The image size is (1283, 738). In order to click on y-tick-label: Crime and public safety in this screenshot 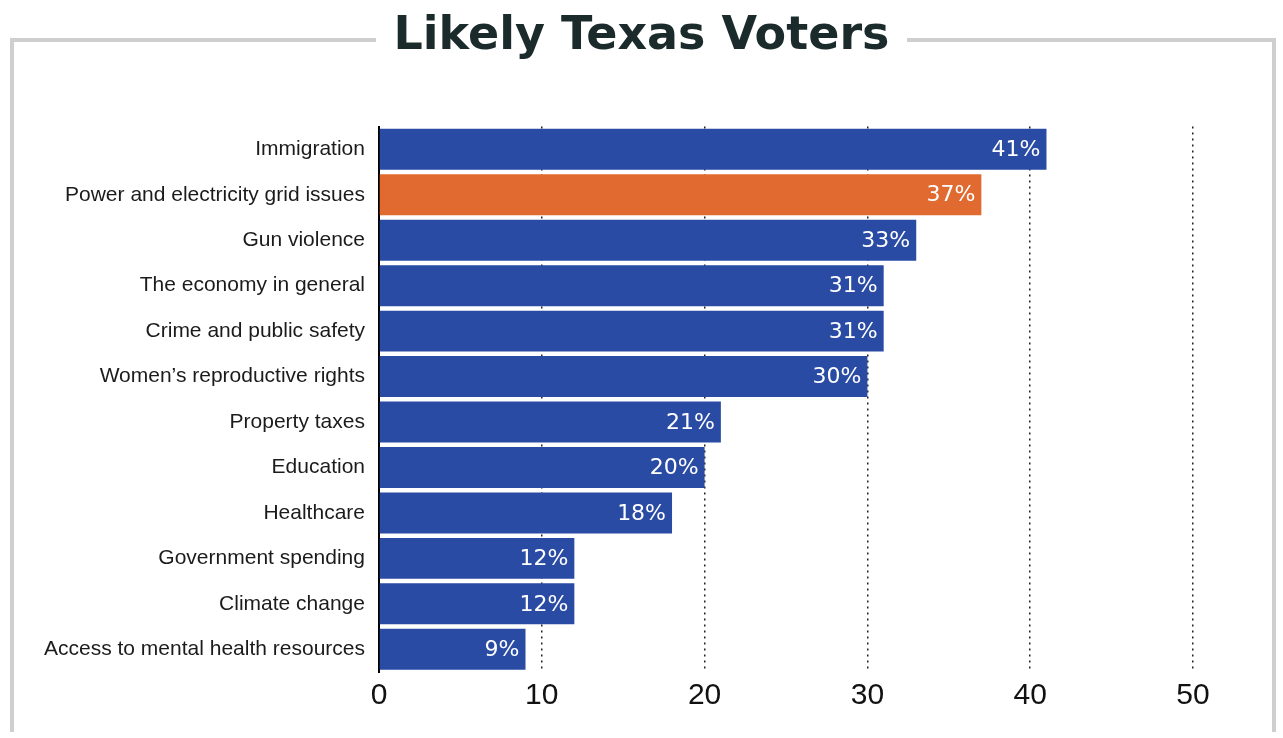, I will do `click(255, 329)`.